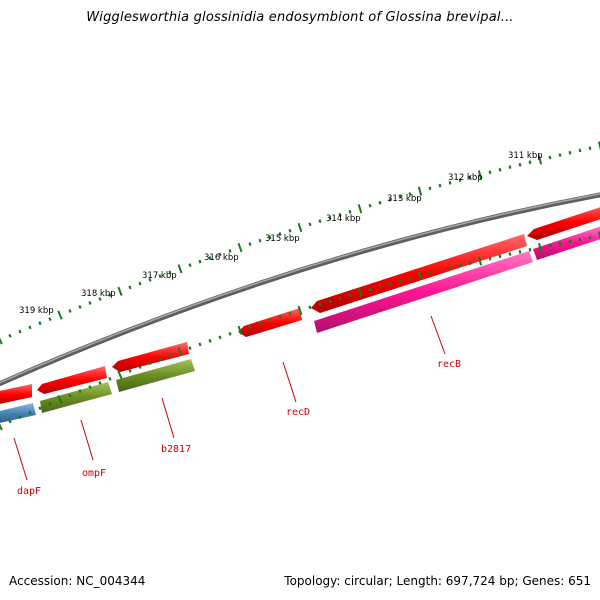 The image size is (600, 600). I want to click on kbp-label: 315 kbp, so click(282, 239).